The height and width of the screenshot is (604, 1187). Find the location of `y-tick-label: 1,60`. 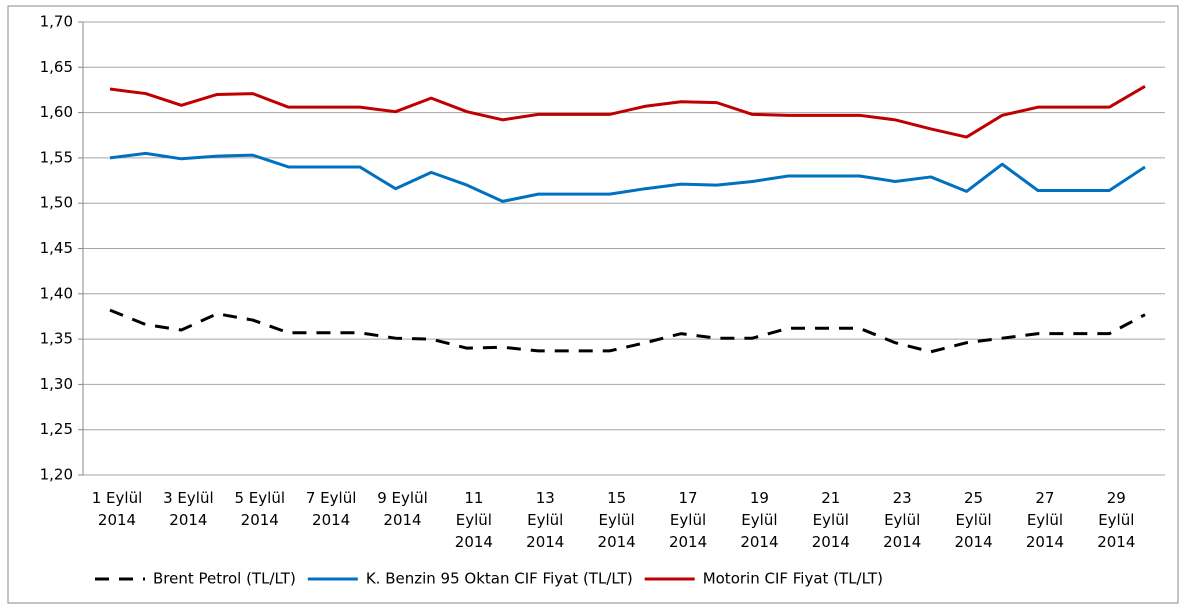

y-tick-label: 1,60 is located at coordinates (56, 112).